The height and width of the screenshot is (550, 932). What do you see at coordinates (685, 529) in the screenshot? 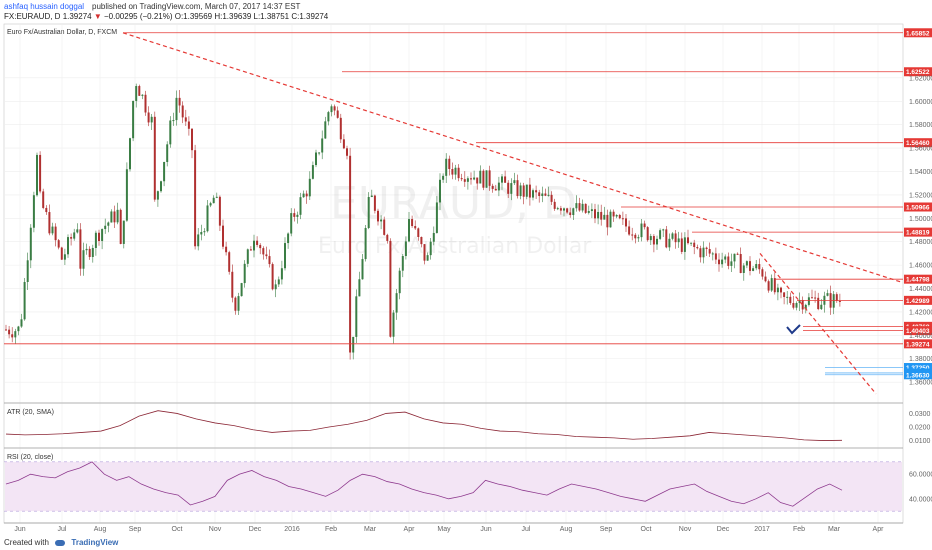
I see `time-tick-label: Nov` at bounding box center [685, 529].